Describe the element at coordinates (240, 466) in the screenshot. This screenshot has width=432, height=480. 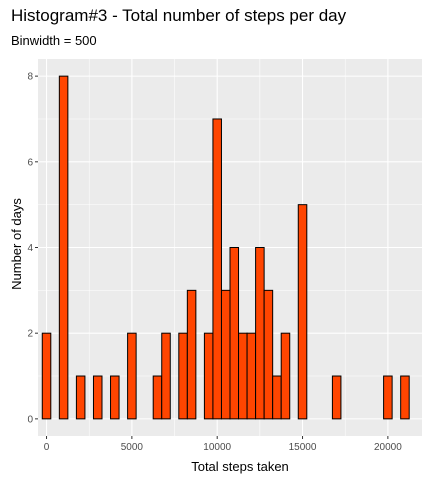
I see `x-axis-title: Total steps taken` at that location.